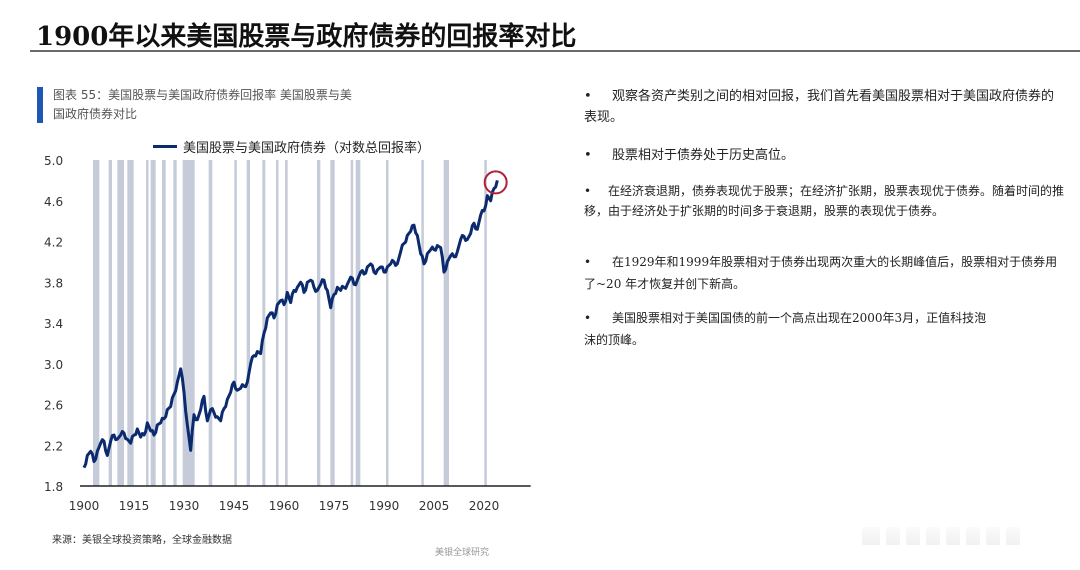 Image resolution: width=1080 pixels, height=570 pixels. I want to click on y-tick-label: 4.6, so click(53, 202).